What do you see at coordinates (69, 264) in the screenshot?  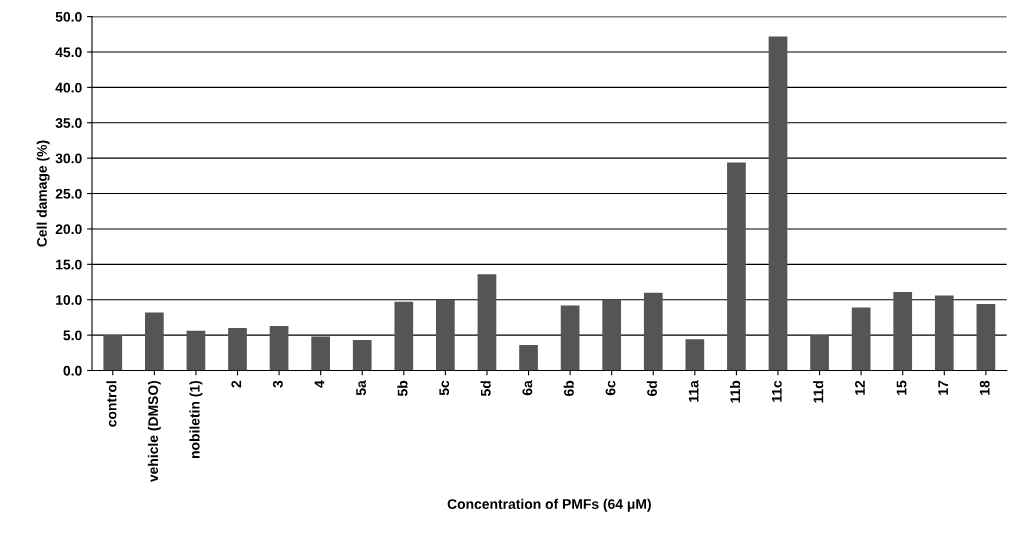 I see `y-tick-label: 15.0` at bounding box center [69, 264].